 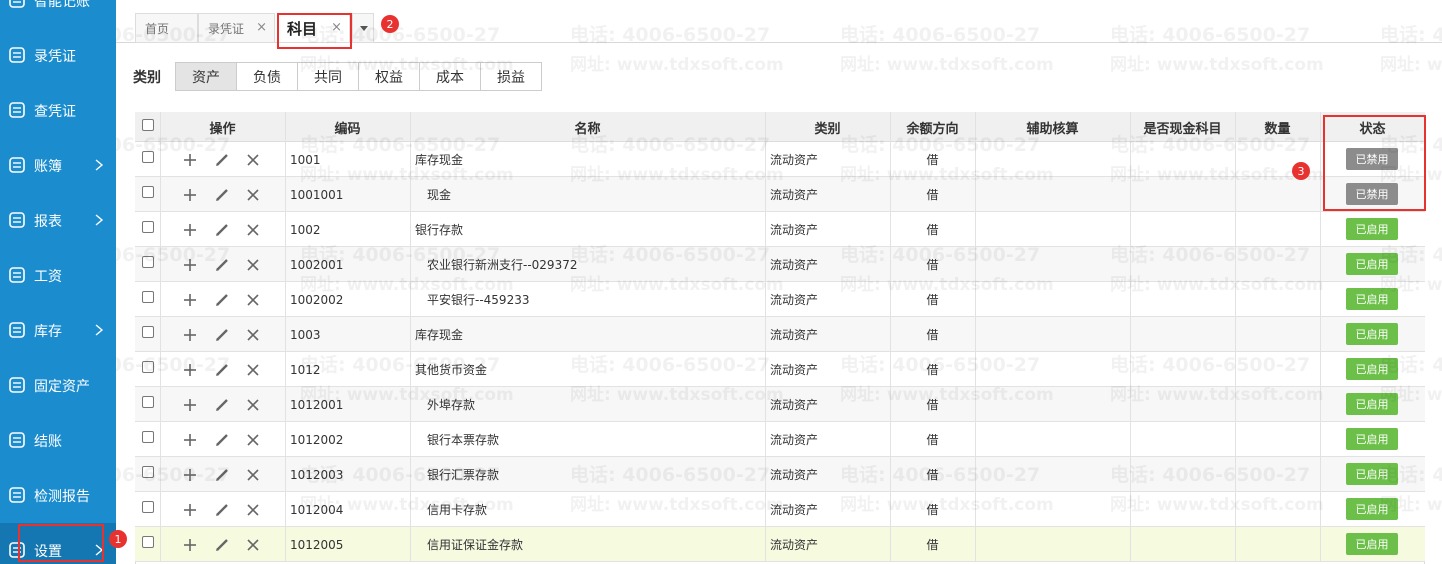 I want to click on sidebar-item: 固定资产, so click(x=58, y=385).